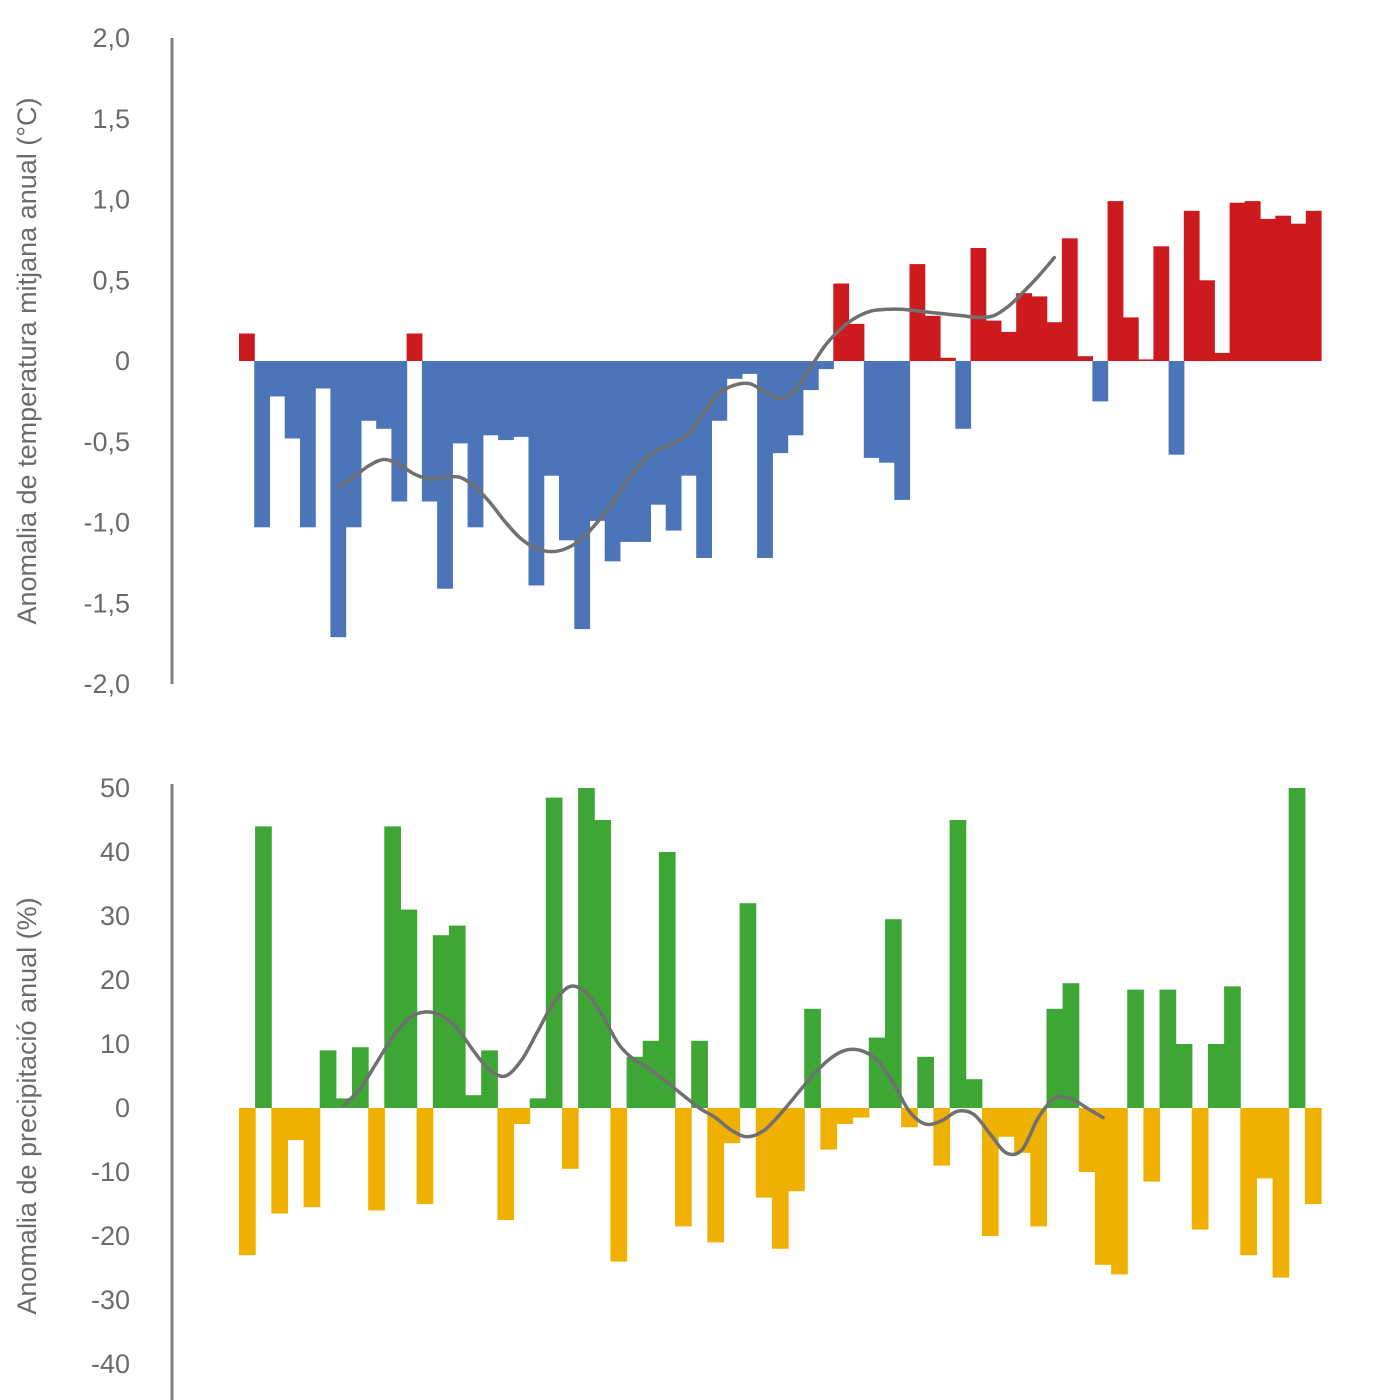 The width and height of the screenshot is (1400, 1400). Describe the element at coordinates (115, 980) in the screenshot. I see `precipitation-y-tick-label: 20` at that location.